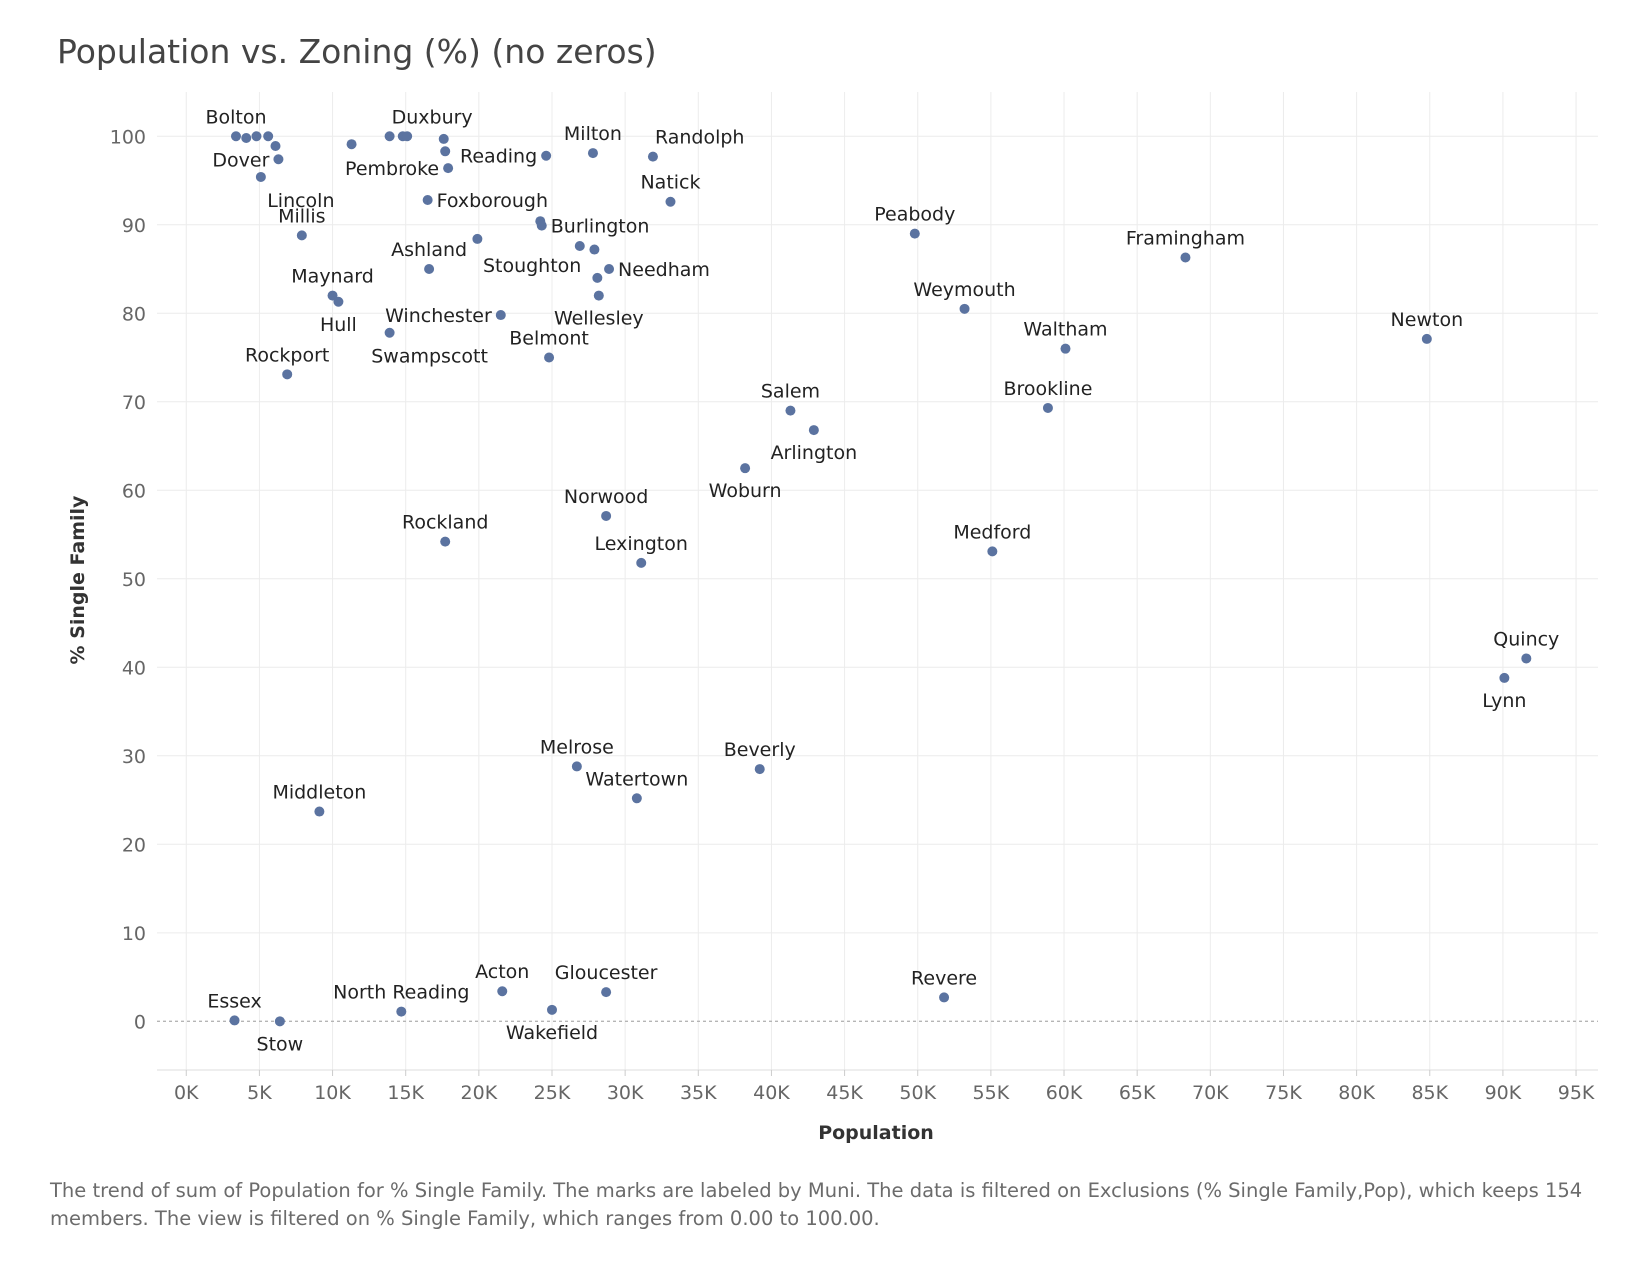  Describe the element at coordinates (332, 1093) in the screenshot. I see `x-tick-label: 10K` at that location.